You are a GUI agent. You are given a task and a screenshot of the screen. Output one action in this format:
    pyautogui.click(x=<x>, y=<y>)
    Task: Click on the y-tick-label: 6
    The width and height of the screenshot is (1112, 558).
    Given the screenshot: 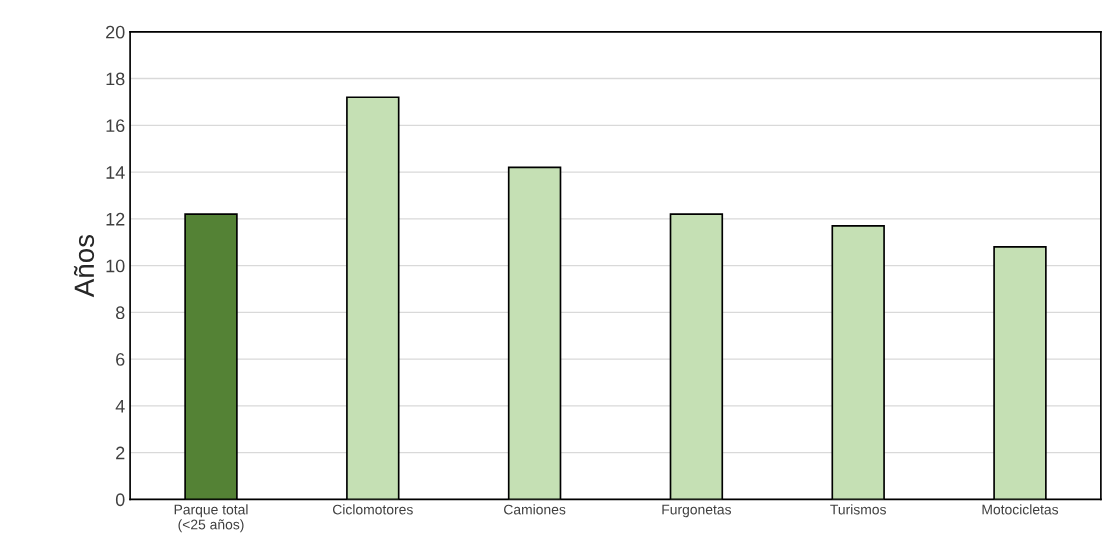 What is the action you would take?
    pyautogui.click(x=120, y=359)
    